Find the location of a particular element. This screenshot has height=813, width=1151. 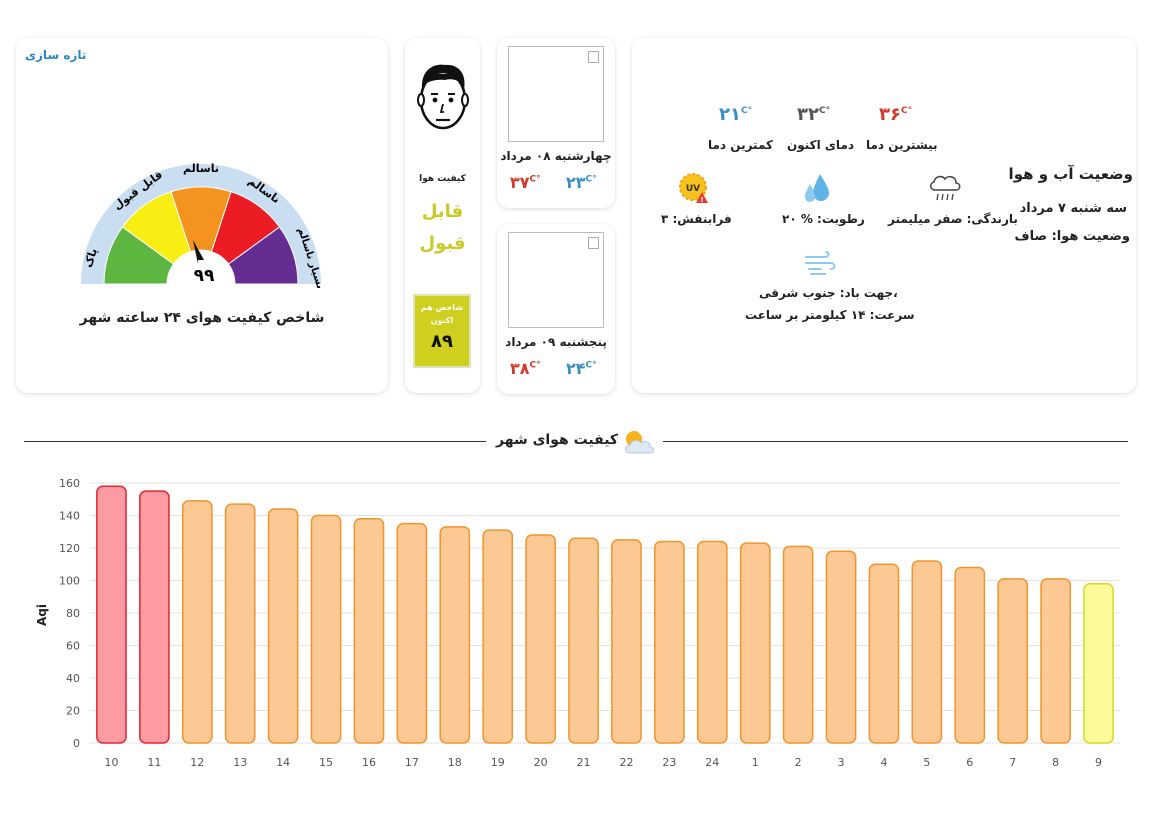

current-index-value: ۸۹ is located at coordinates (442, 341).